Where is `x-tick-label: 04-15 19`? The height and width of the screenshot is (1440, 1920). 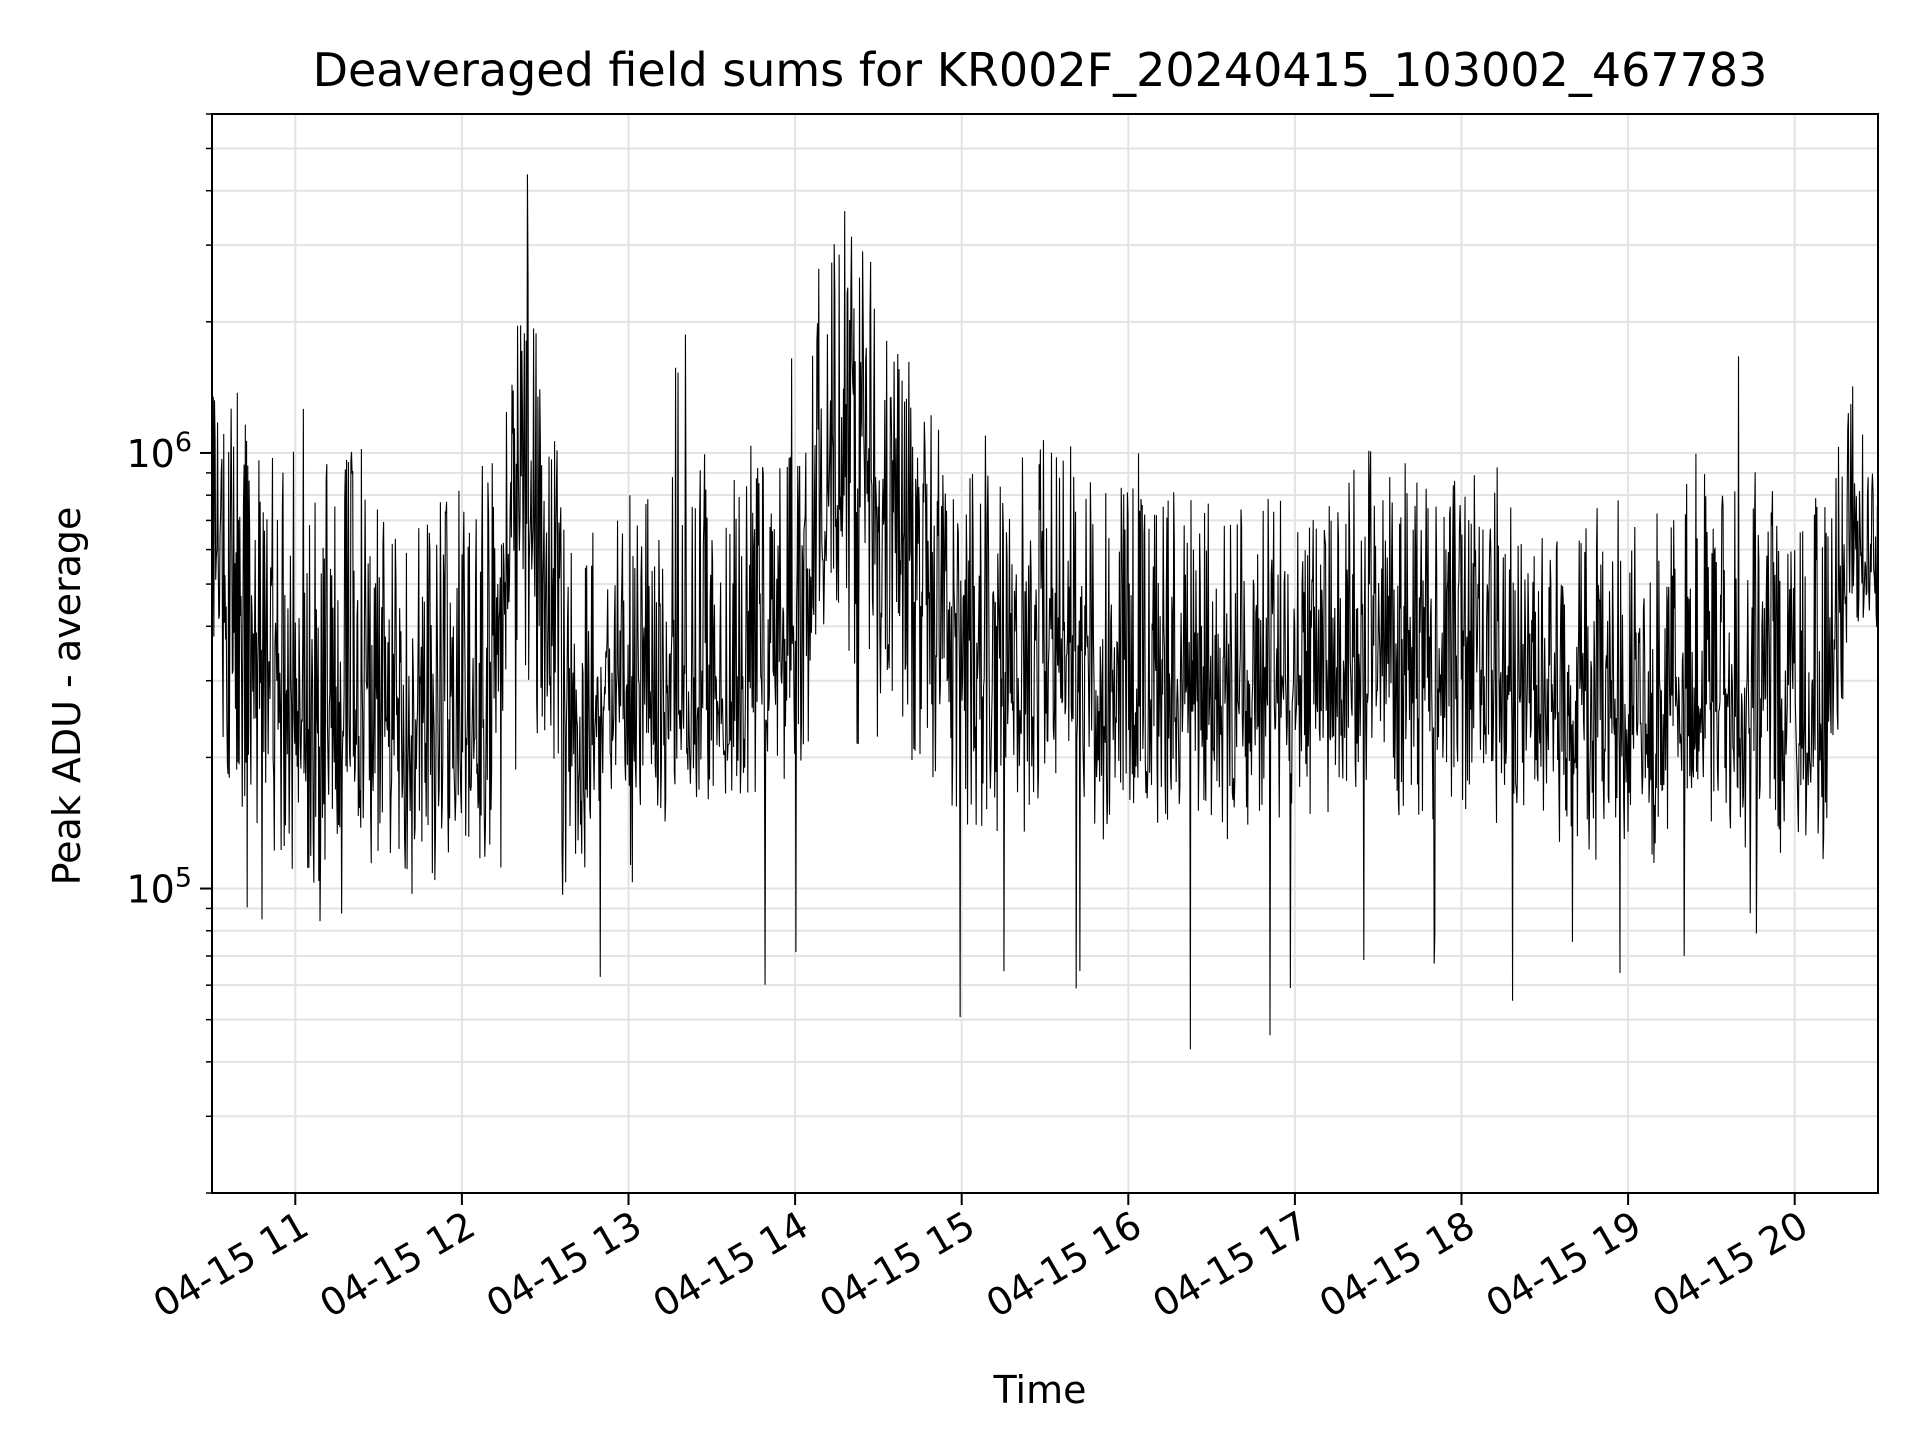 x-tick-label: 04-15 19 is located at coordinates (1564, 1265).